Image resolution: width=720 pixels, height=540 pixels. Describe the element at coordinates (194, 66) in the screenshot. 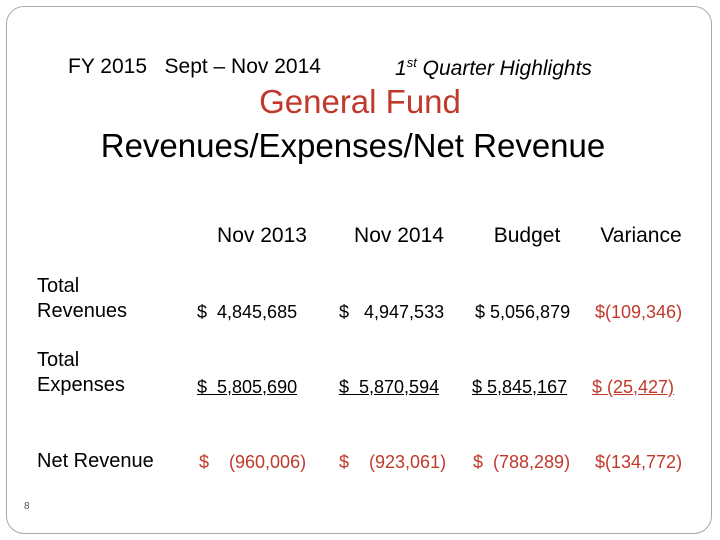

I see `period: FY 2015 Sept – Nov 2014` at that location.